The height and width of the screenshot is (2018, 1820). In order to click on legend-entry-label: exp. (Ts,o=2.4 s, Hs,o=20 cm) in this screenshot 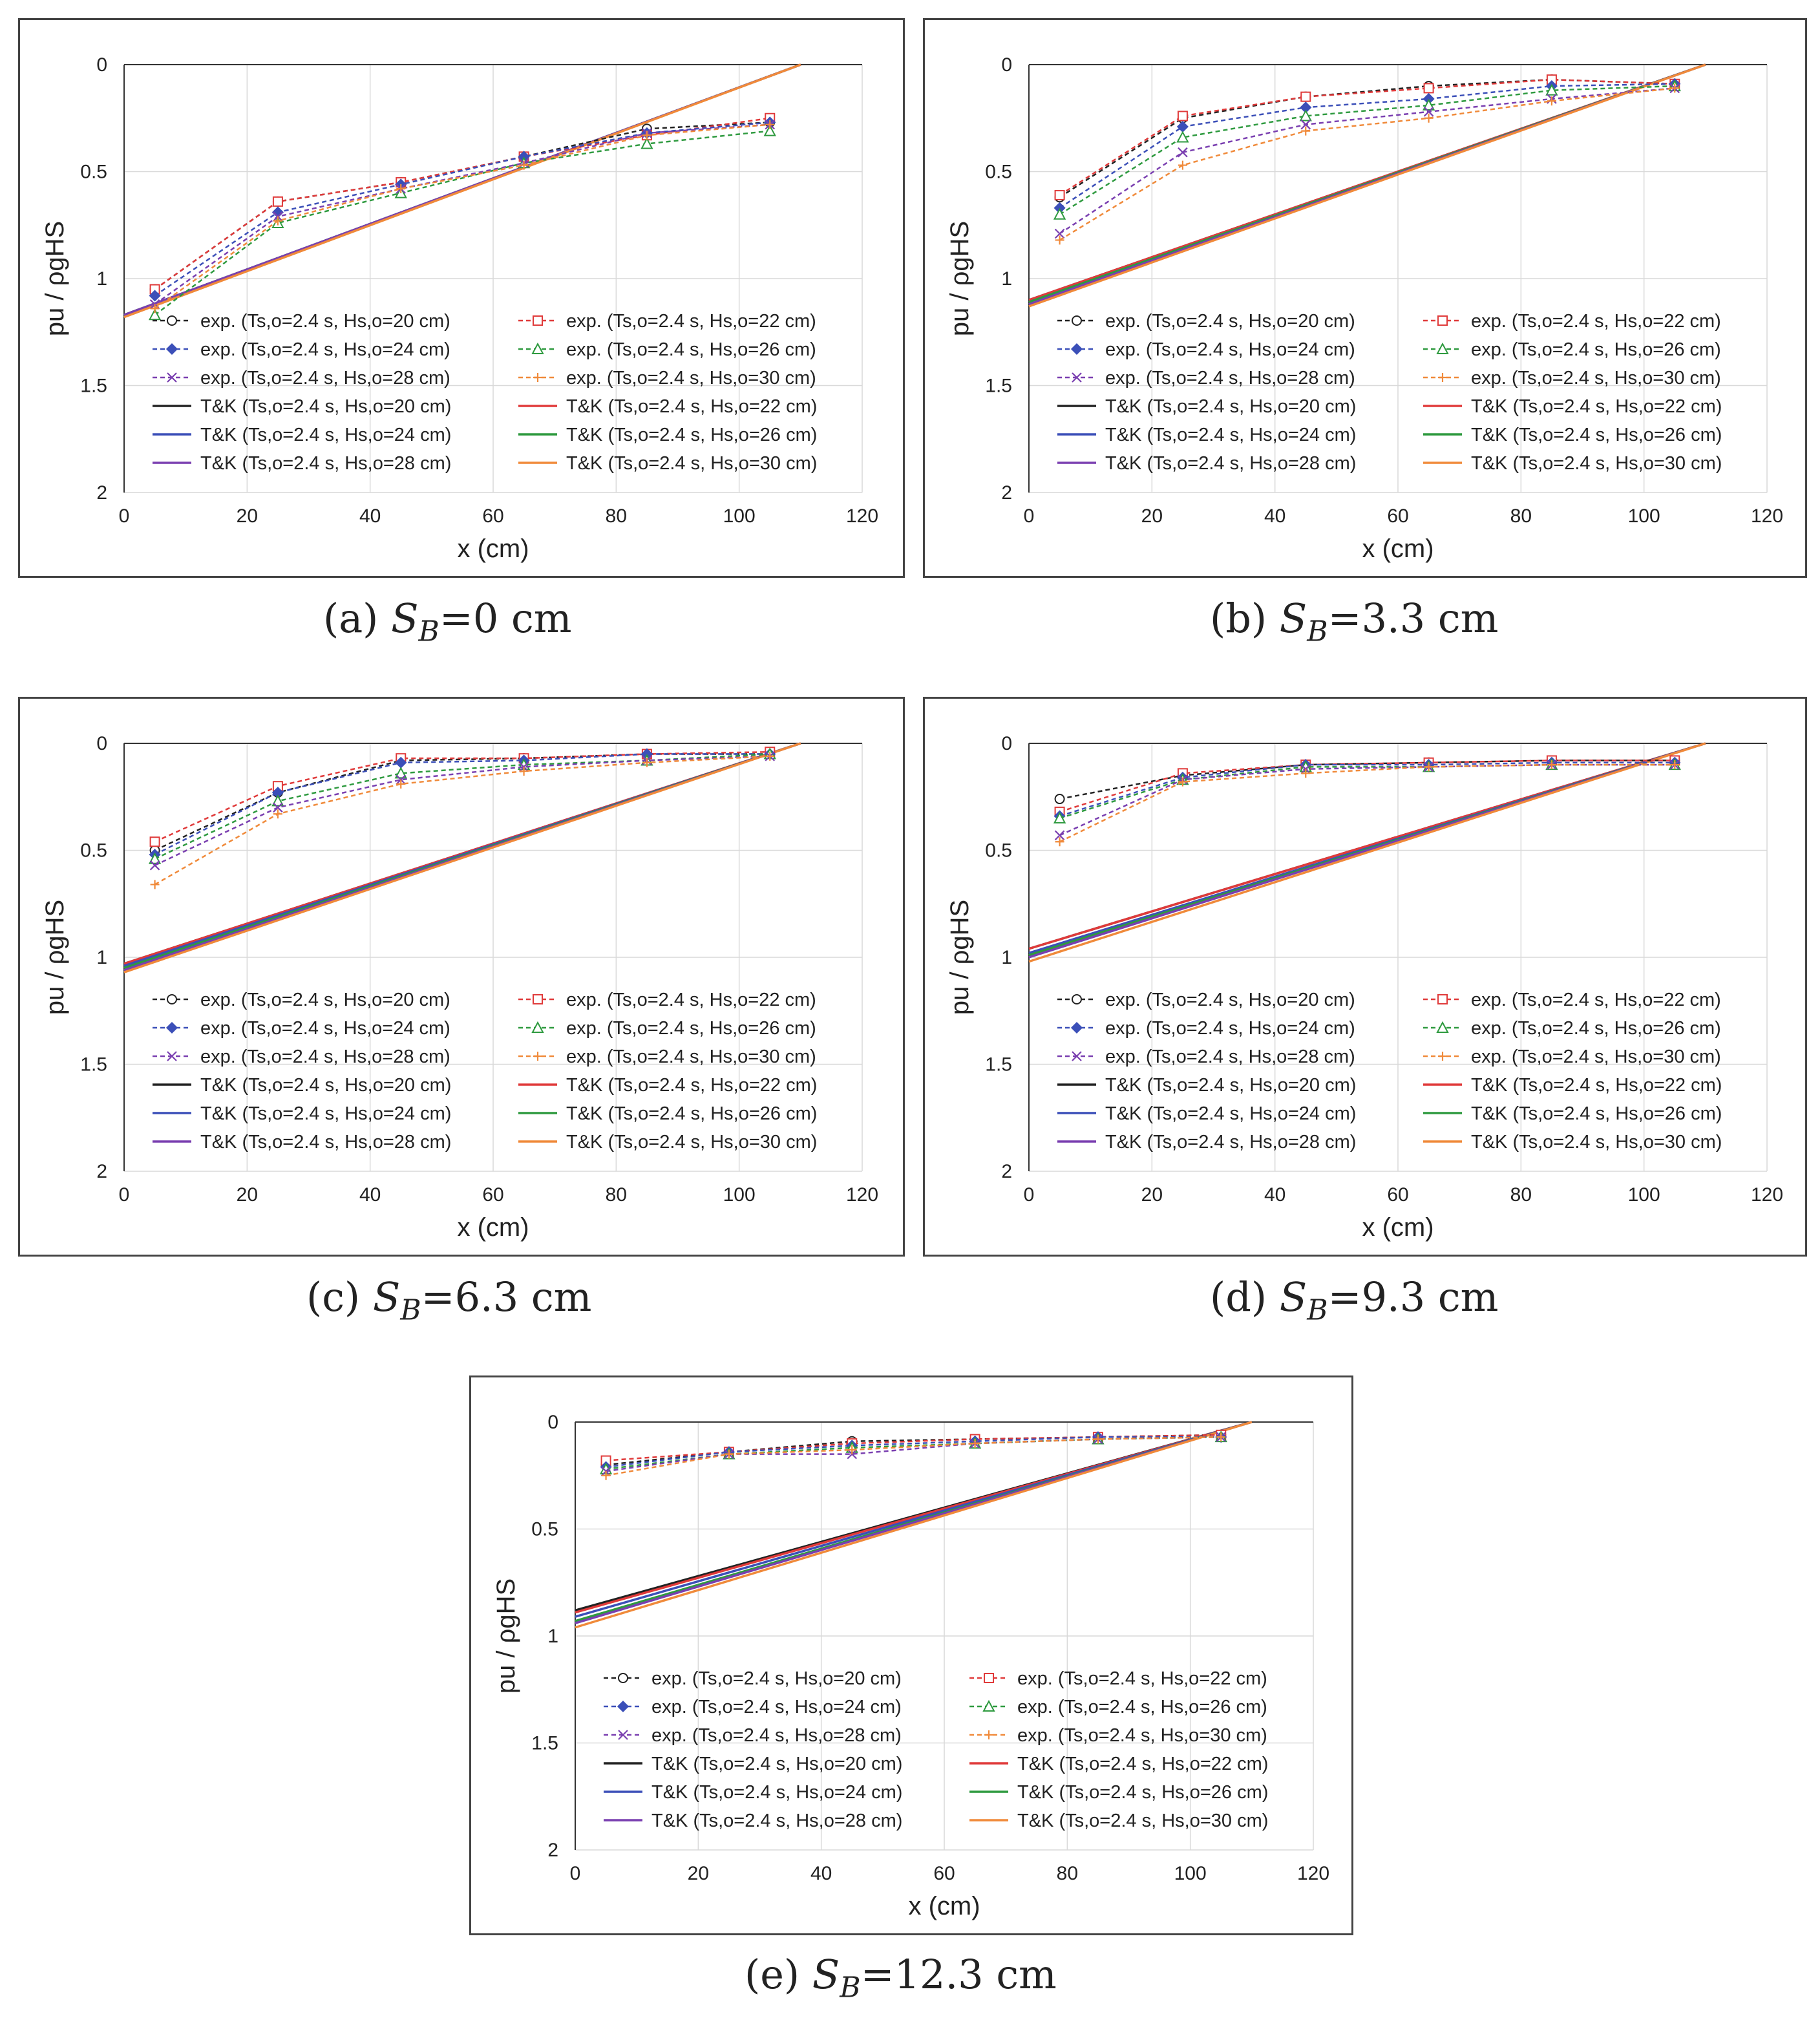, I will do `click(325, 1000)`.